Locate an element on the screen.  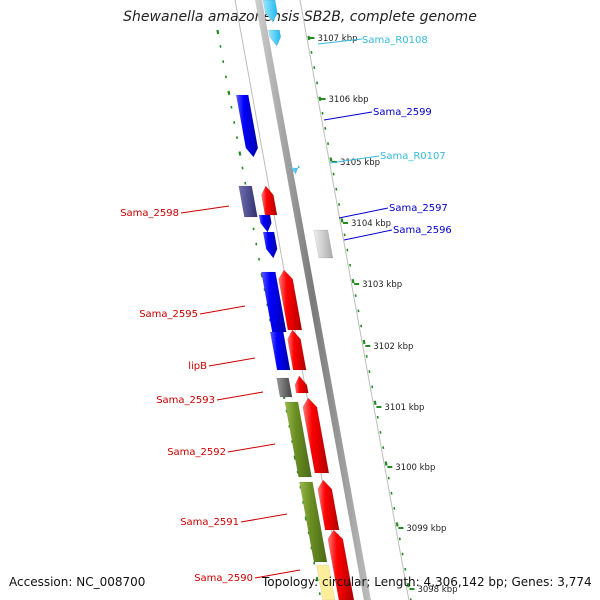
gene-label: Sama_2592 is located at coordinates (196, 452).